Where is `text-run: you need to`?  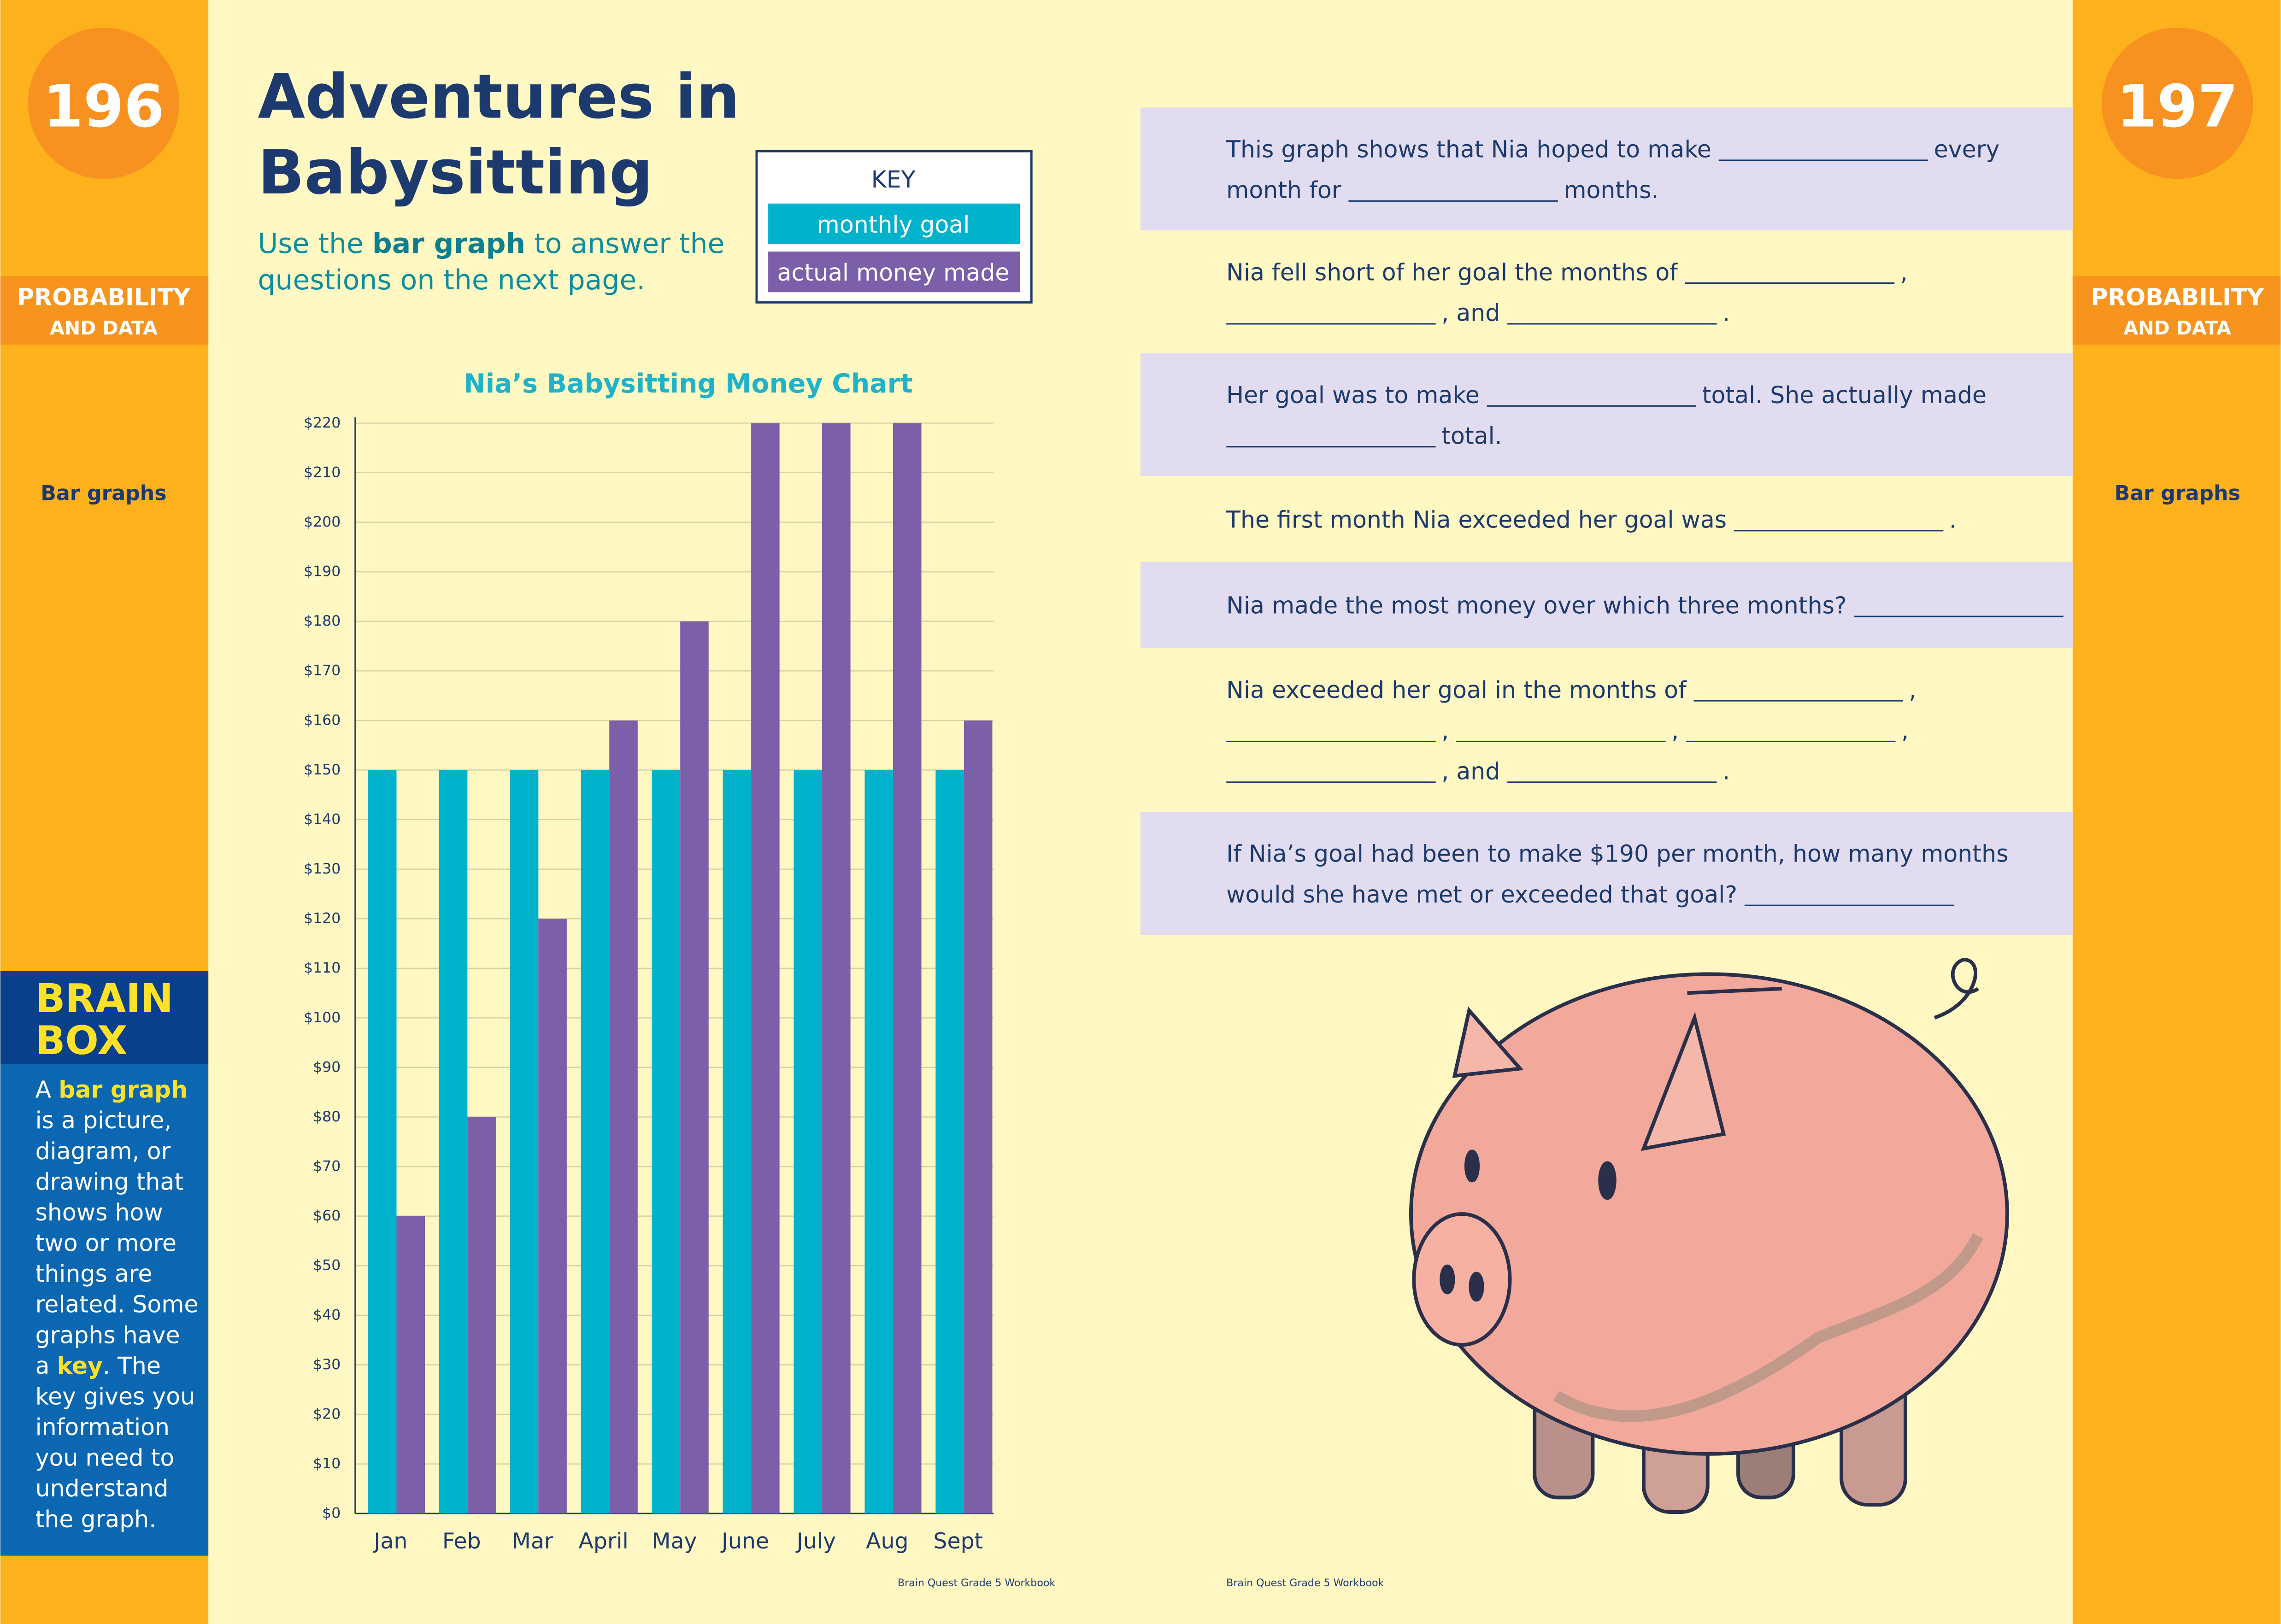
text-run: you need to is located at coordinates (105, 1458).